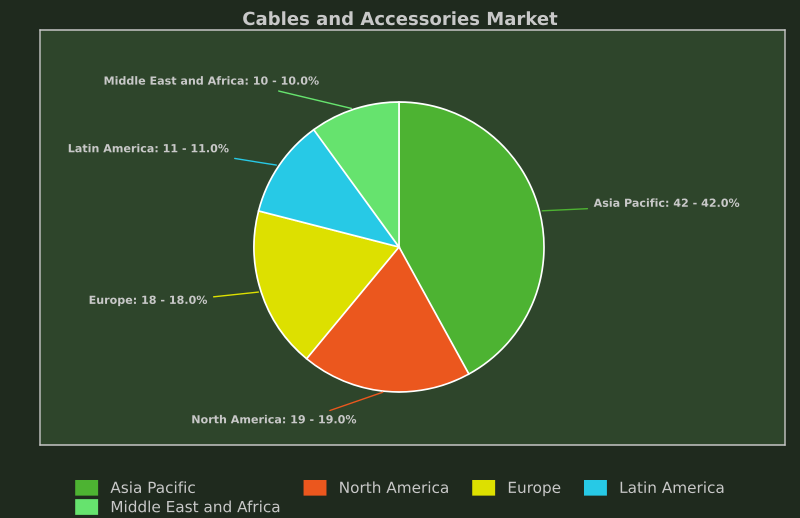 This screenshot has height=518, width=800. What do you see at coordinates (534, 489) in the screenshot?
I see `legend-label: Europe` at bounding box center [534, 489].